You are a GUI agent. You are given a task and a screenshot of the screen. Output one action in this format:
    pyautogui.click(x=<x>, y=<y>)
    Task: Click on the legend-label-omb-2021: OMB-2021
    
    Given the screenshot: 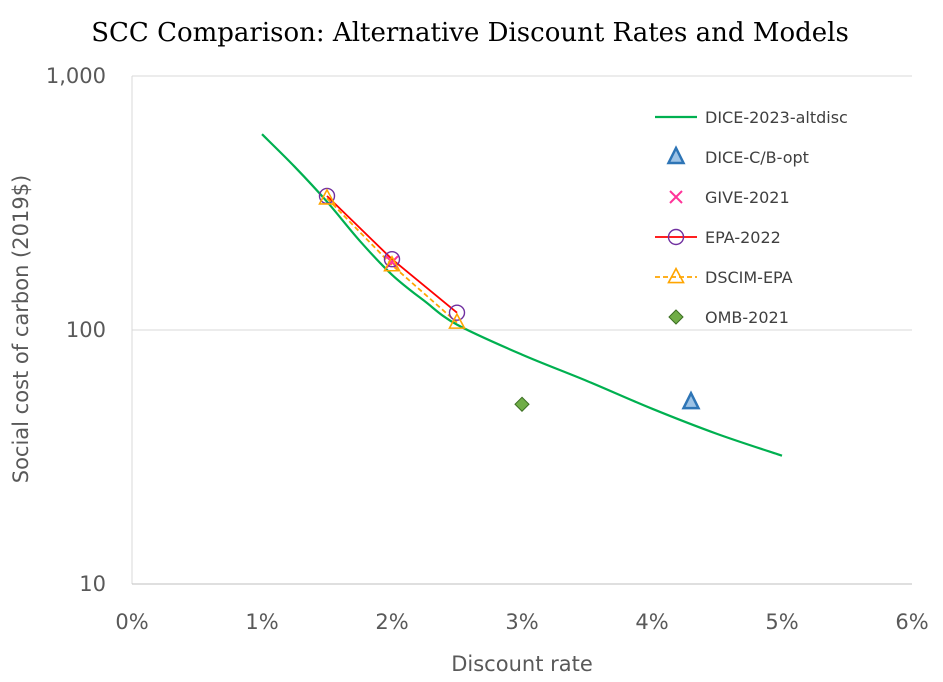 What is the action you would take?
    pyautogui.click(x=747, y=317)
    